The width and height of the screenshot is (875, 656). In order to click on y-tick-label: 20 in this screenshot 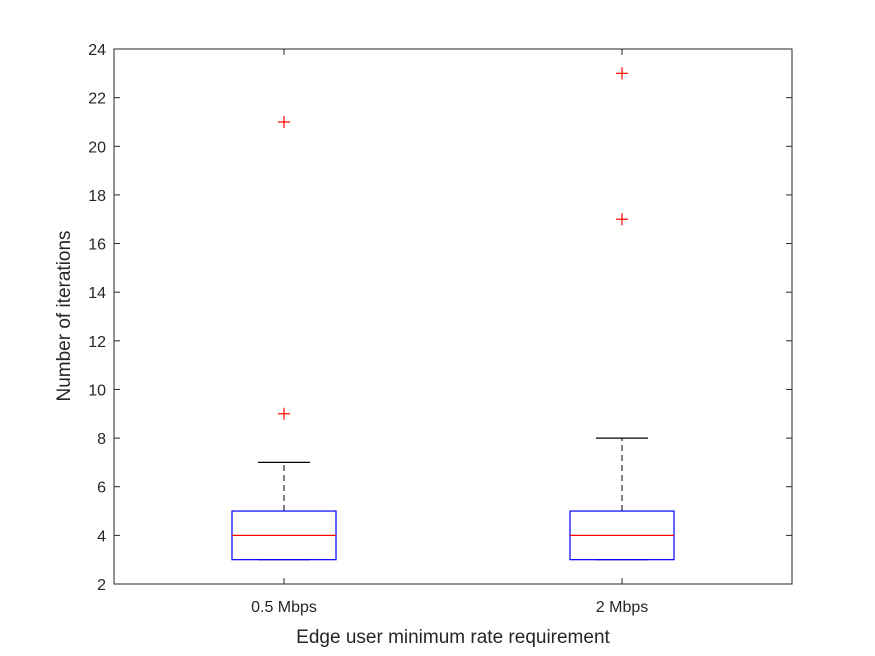, I will do `click(97, 147)`.